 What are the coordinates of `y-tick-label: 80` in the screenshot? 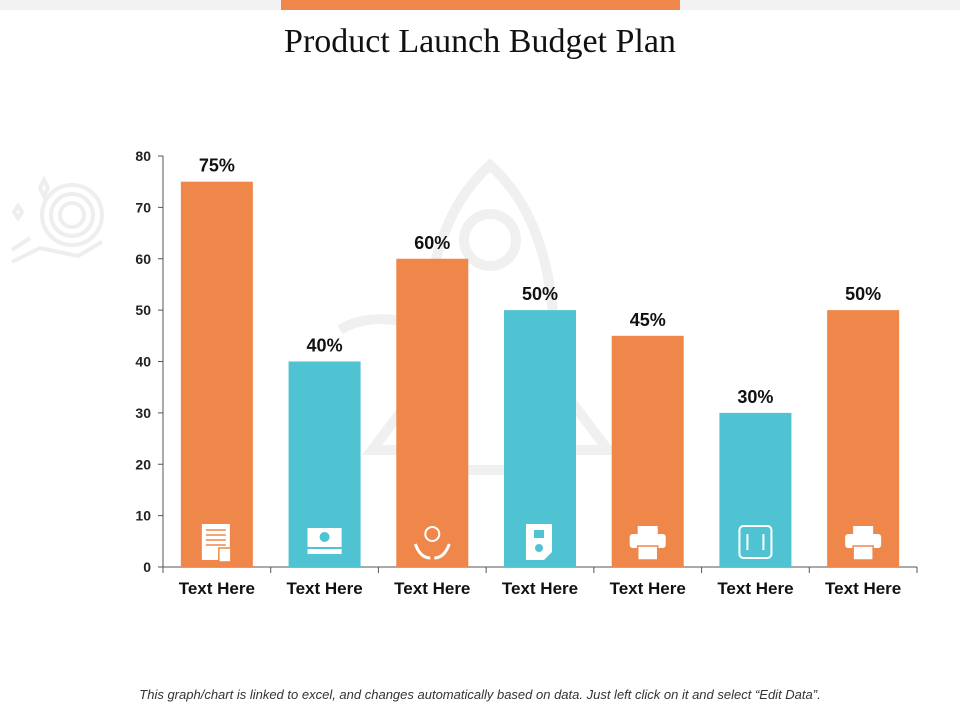 It's located at (143, 156).